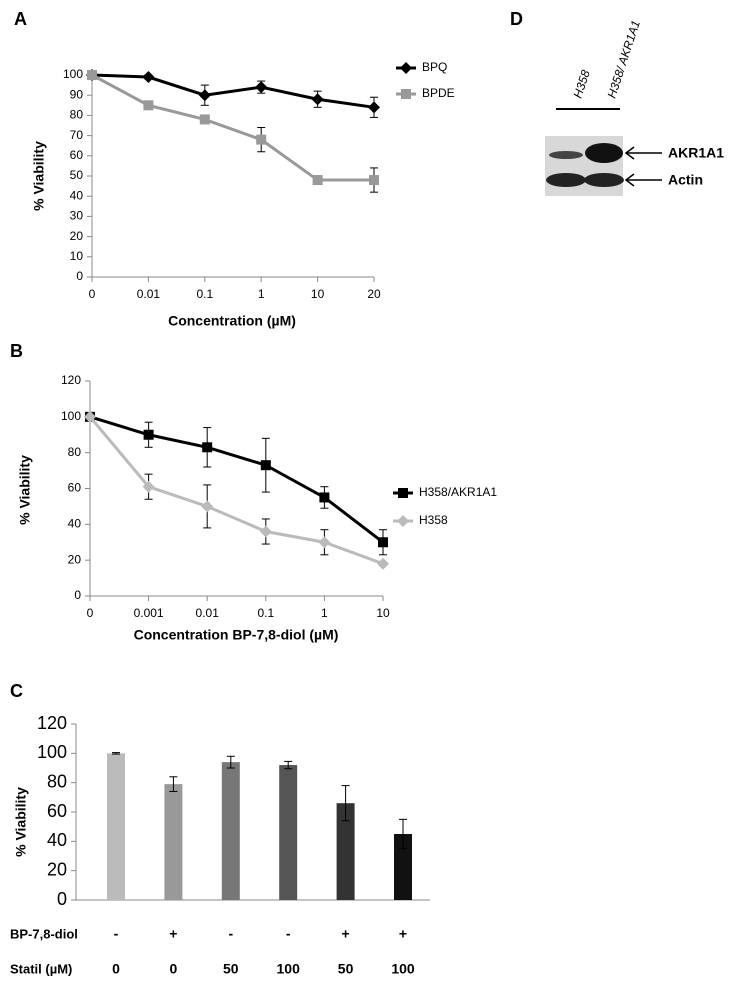 The image size is (729, 990). I want to click on legend-label: H358, so click(433, 520).